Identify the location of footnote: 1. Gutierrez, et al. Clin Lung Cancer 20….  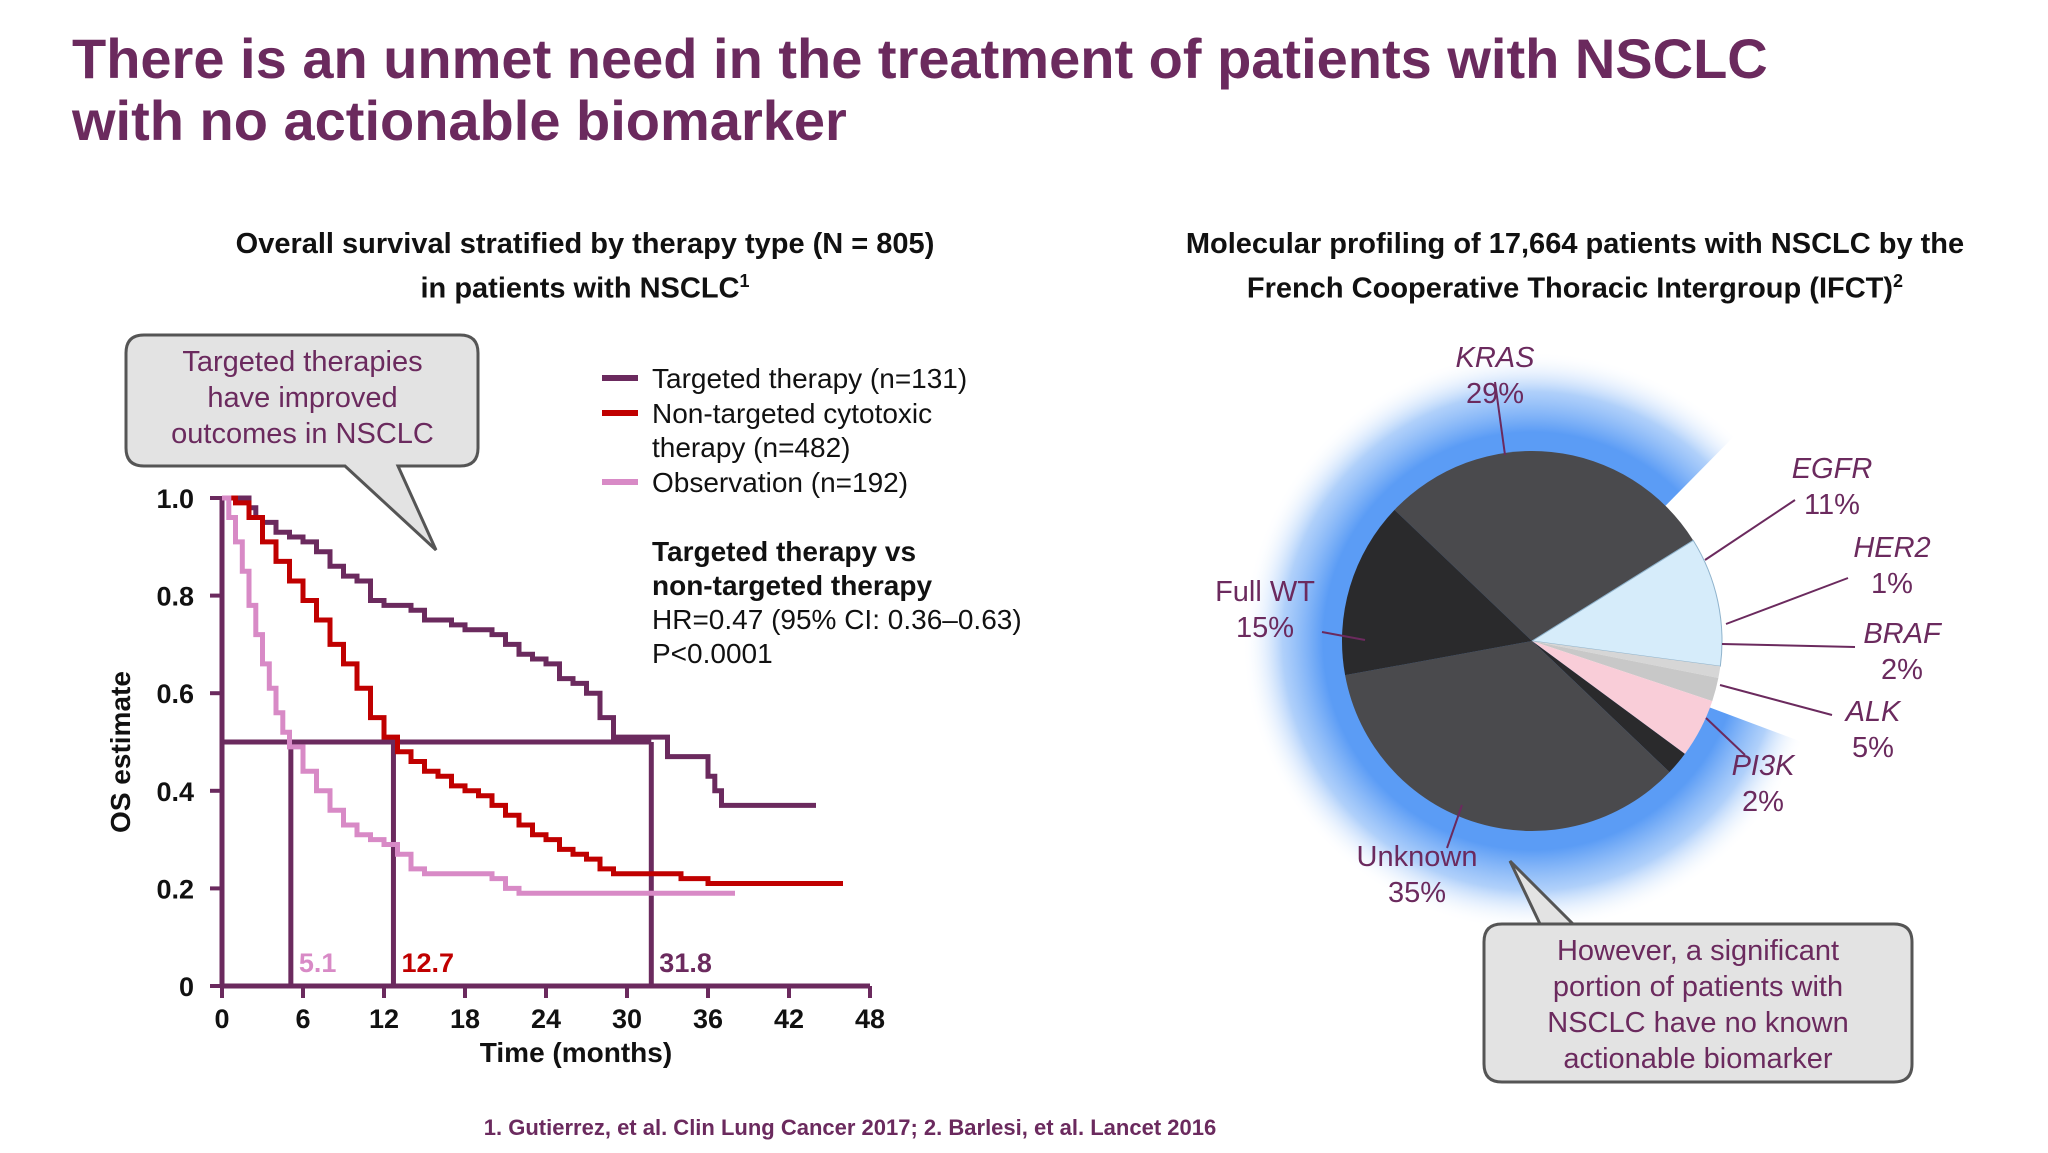
(850, 1127).